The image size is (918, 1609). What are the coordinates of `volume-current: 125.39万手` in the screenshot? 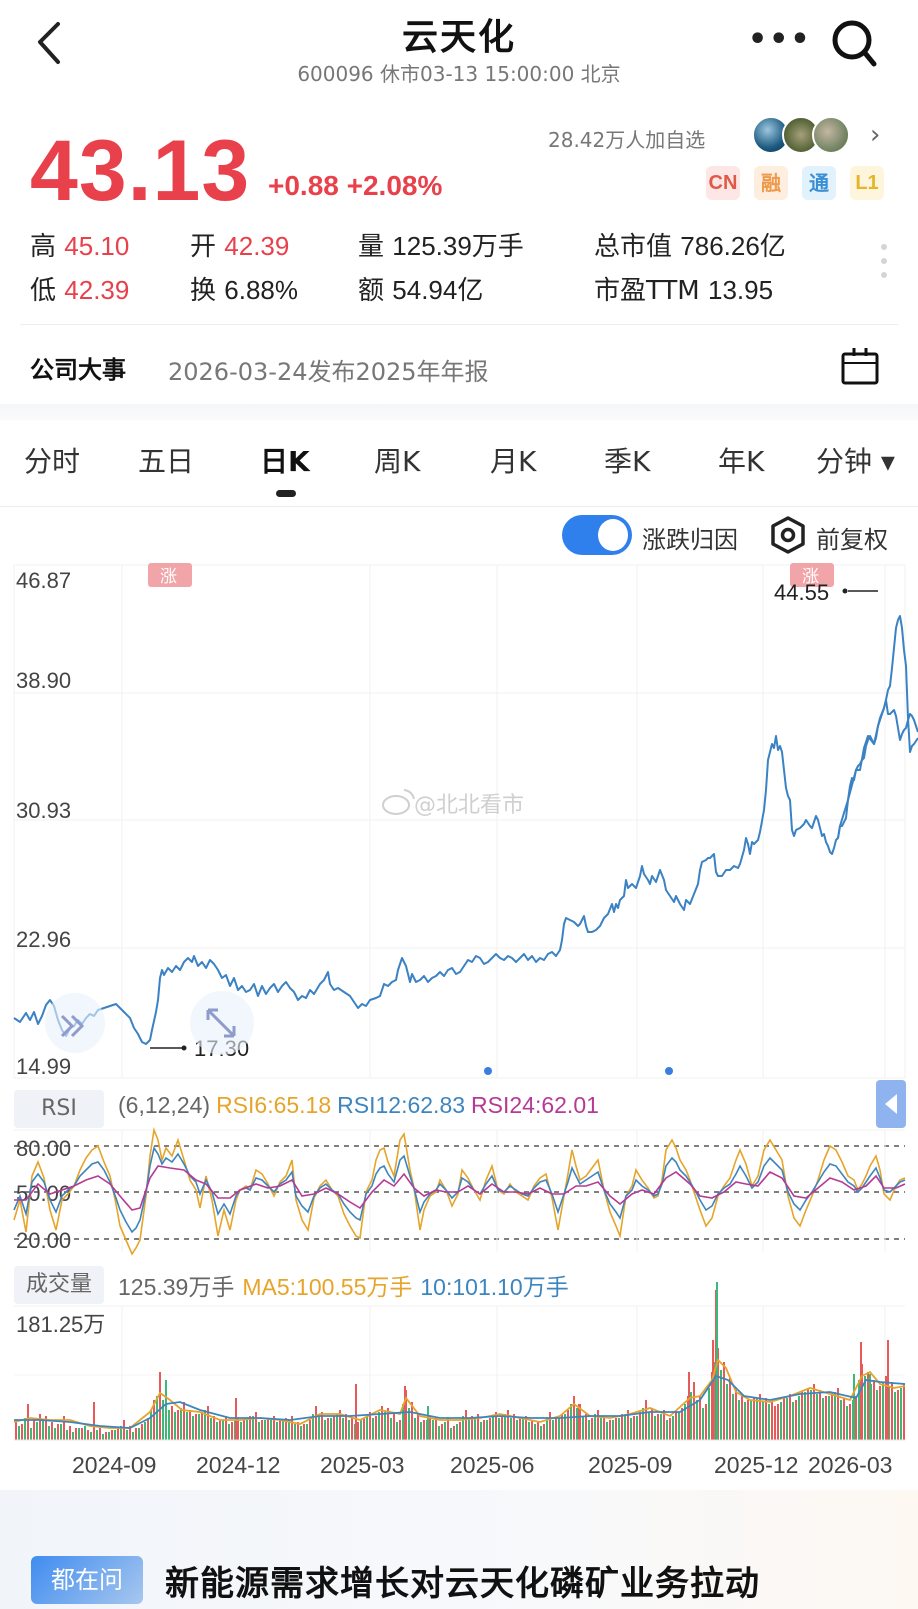 It's located at (176, 1287).